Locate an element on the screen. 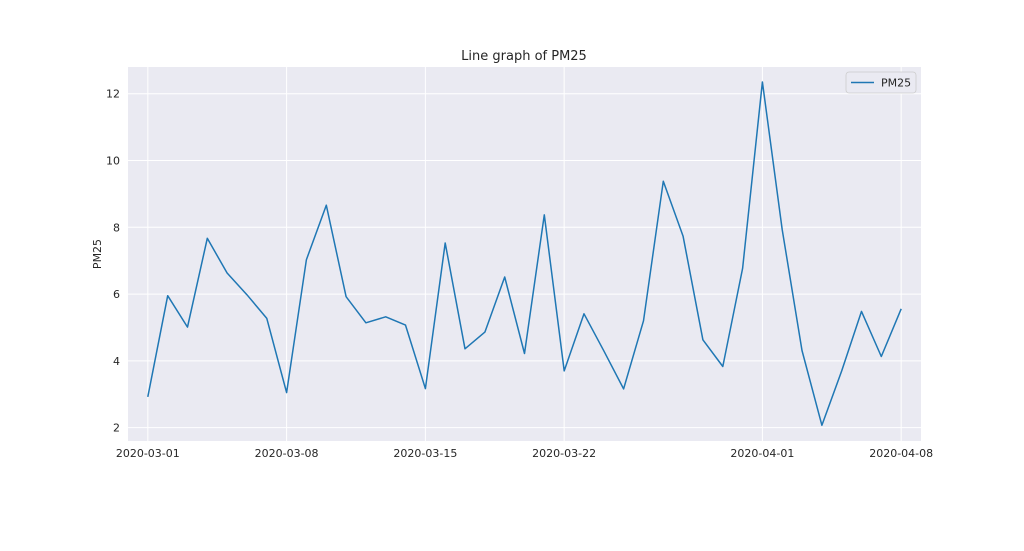 The height and width of the screenshot is (551, 1024). x-tick-label: 2020-03-08 is located at coordinates (287, 453).